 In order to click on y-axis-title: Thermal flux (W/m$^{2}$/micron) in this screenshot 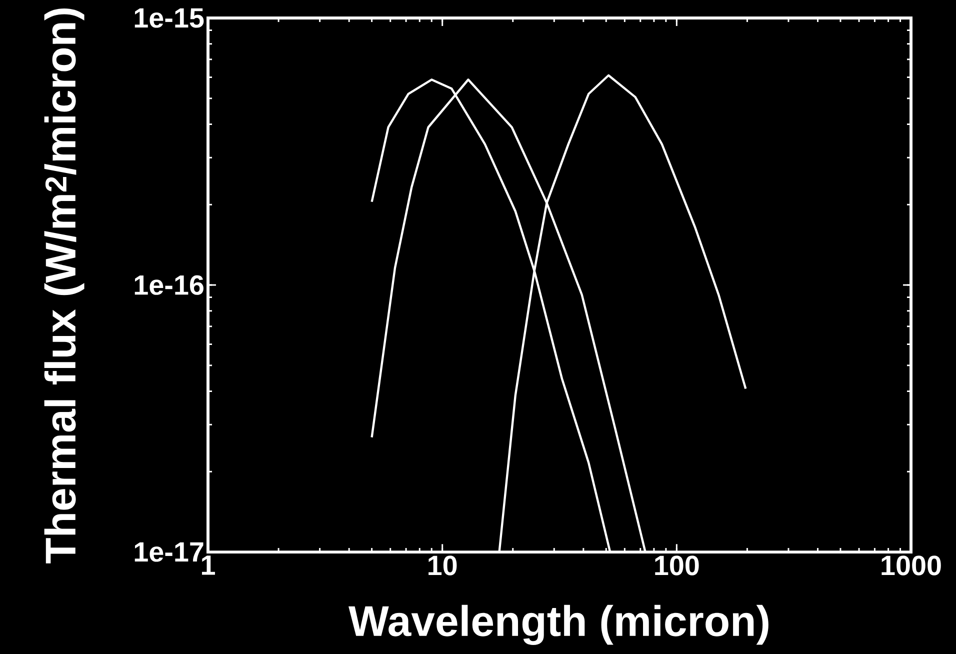, I will do `click(64, 286)`.